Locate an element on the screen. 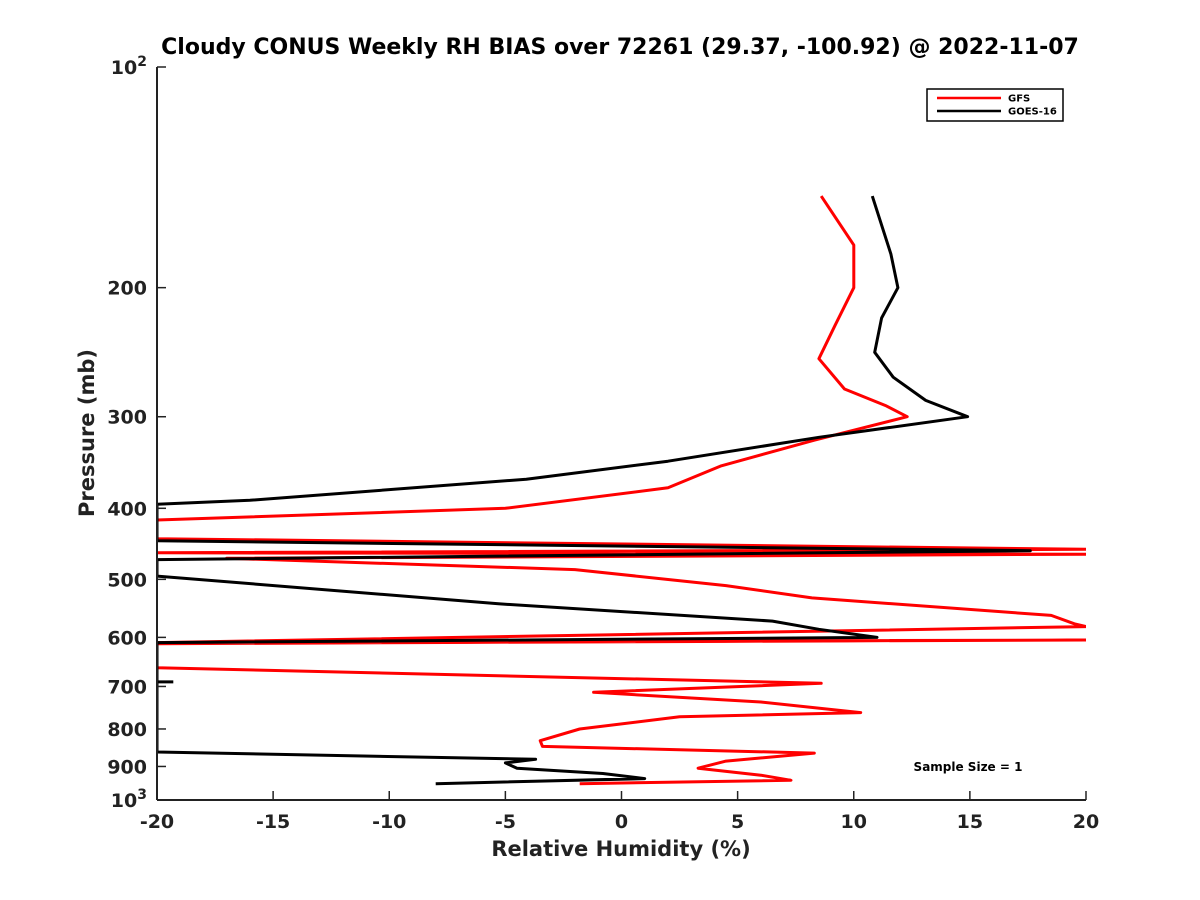 The image size is (1200, 900). y-tick-label: 300 is located at coordinates (127, 418).